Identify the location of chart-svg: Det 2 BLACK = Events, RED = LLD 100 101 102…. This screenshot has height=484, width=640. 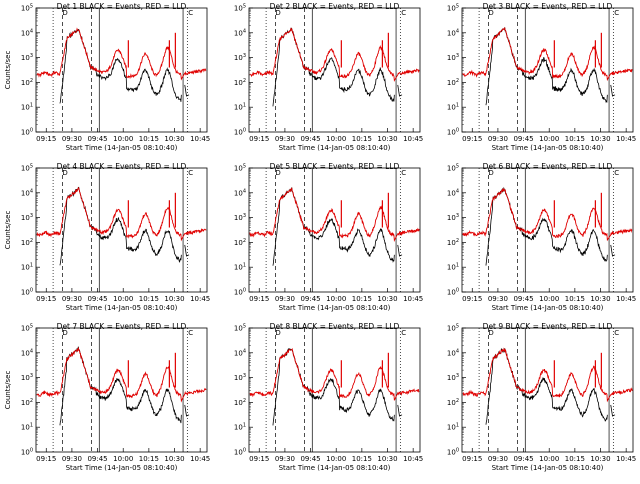
(328, 77).